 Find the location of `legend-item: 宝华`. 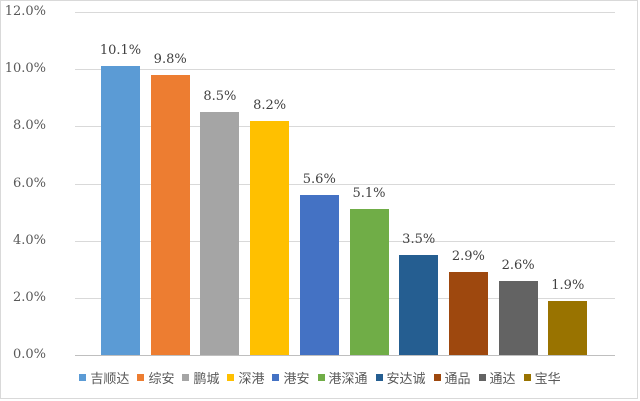

legend-item: 宝华 is located at coordinates (542, 377).